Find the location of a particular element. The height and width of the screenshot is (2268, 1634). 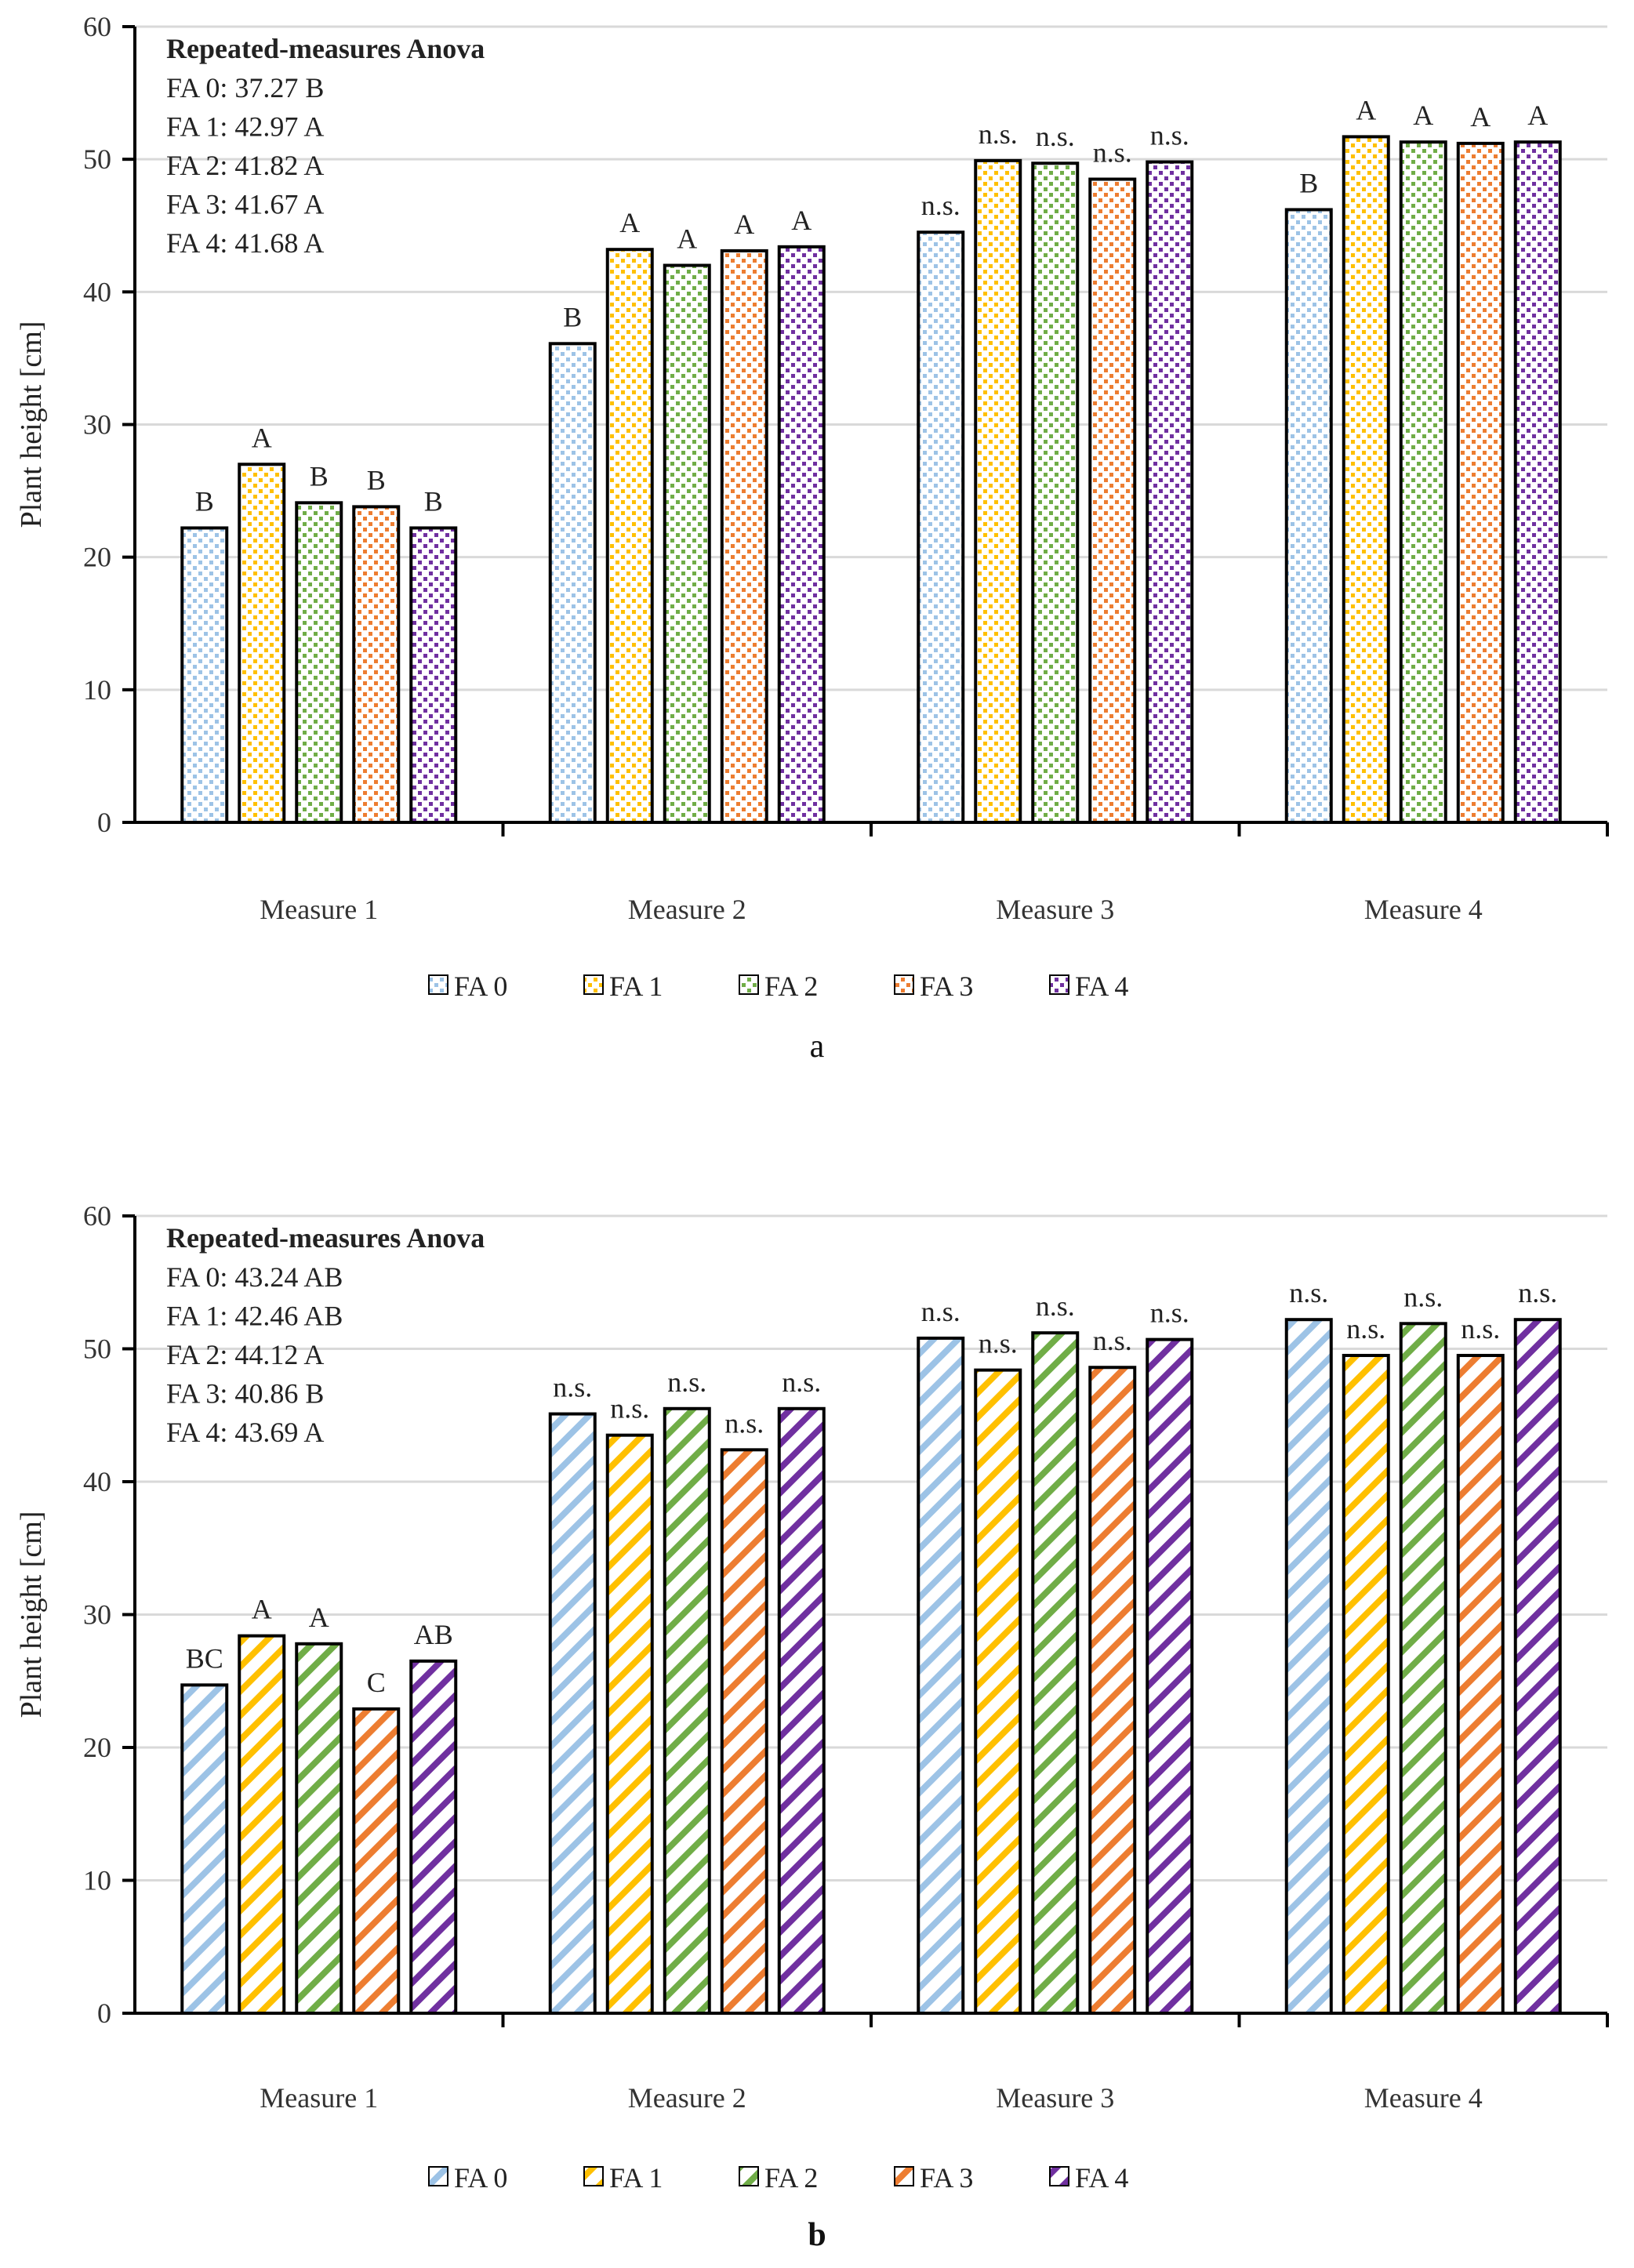

anova-line: FA 1: 42.46 AB is located at coordinates (255, 1316).